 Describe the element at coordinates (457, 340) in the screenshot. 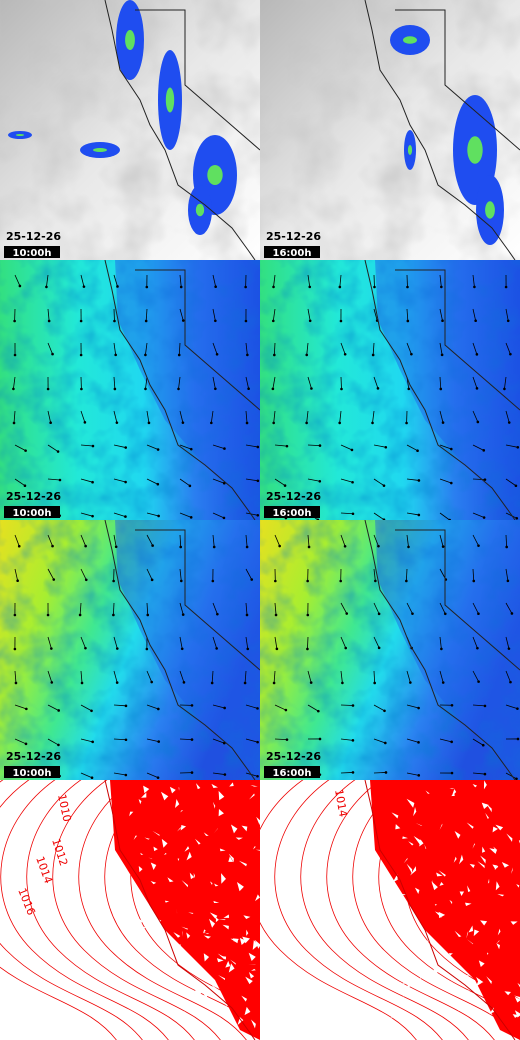

I see `state-border` at that location.